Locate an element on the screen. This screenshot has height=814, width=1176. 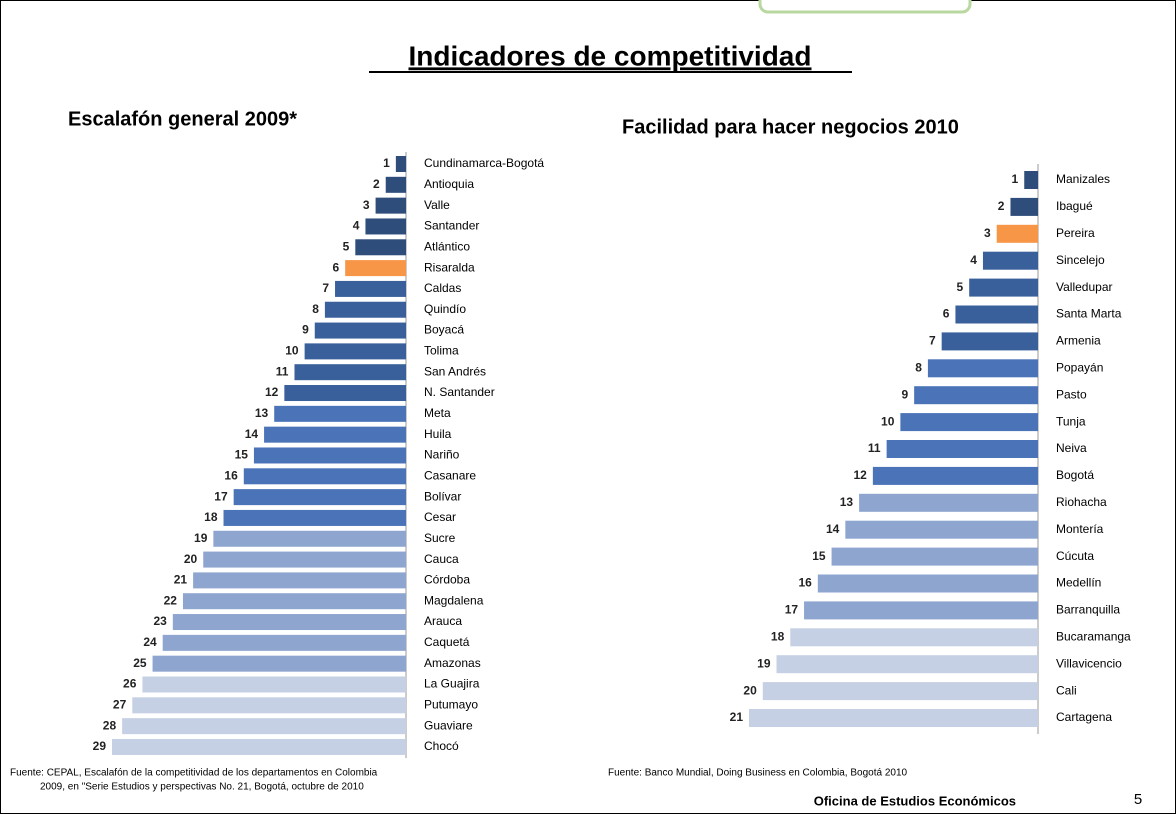
category-label: Popayán is located at coordinates (1079, 367).